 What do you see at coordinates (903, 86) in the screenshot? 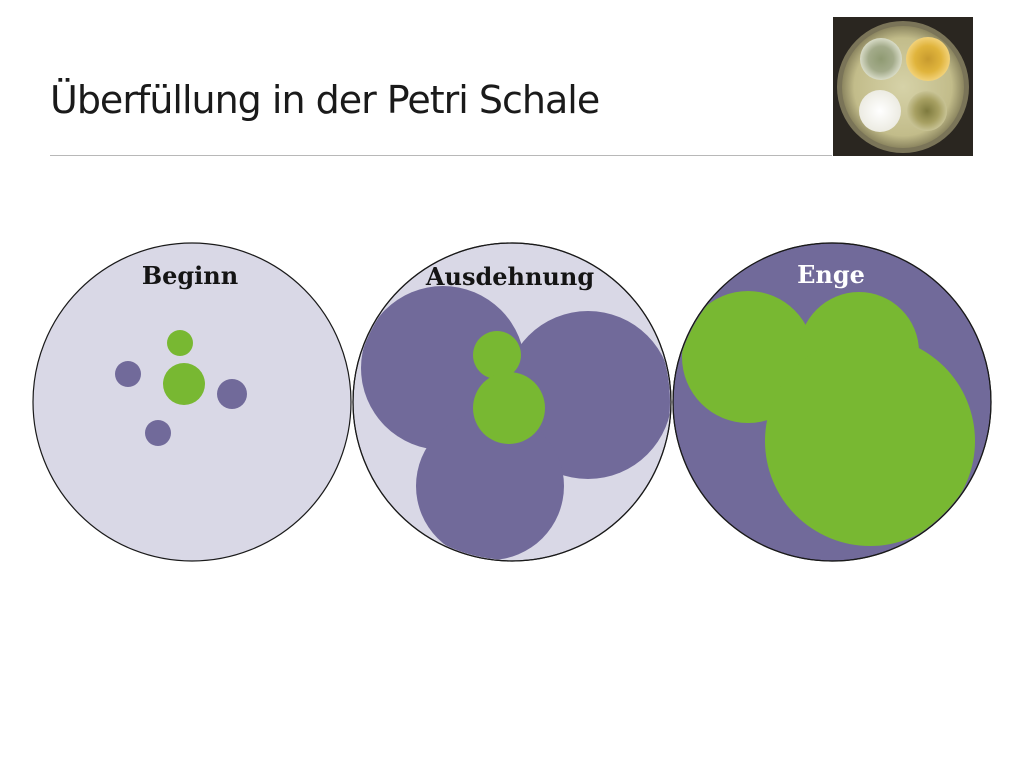
I see `petri-dish-photo` at bounding box center [903, 86].